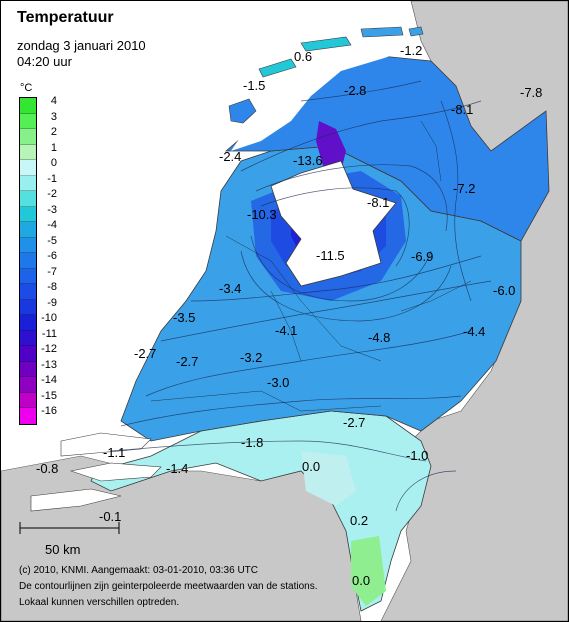 The width and height of the screenshot is (569, 622). What do you see at coordinates (110, 516) in the screenshot?
I see `station-label: -0.1` at bounding box center [110, 516].